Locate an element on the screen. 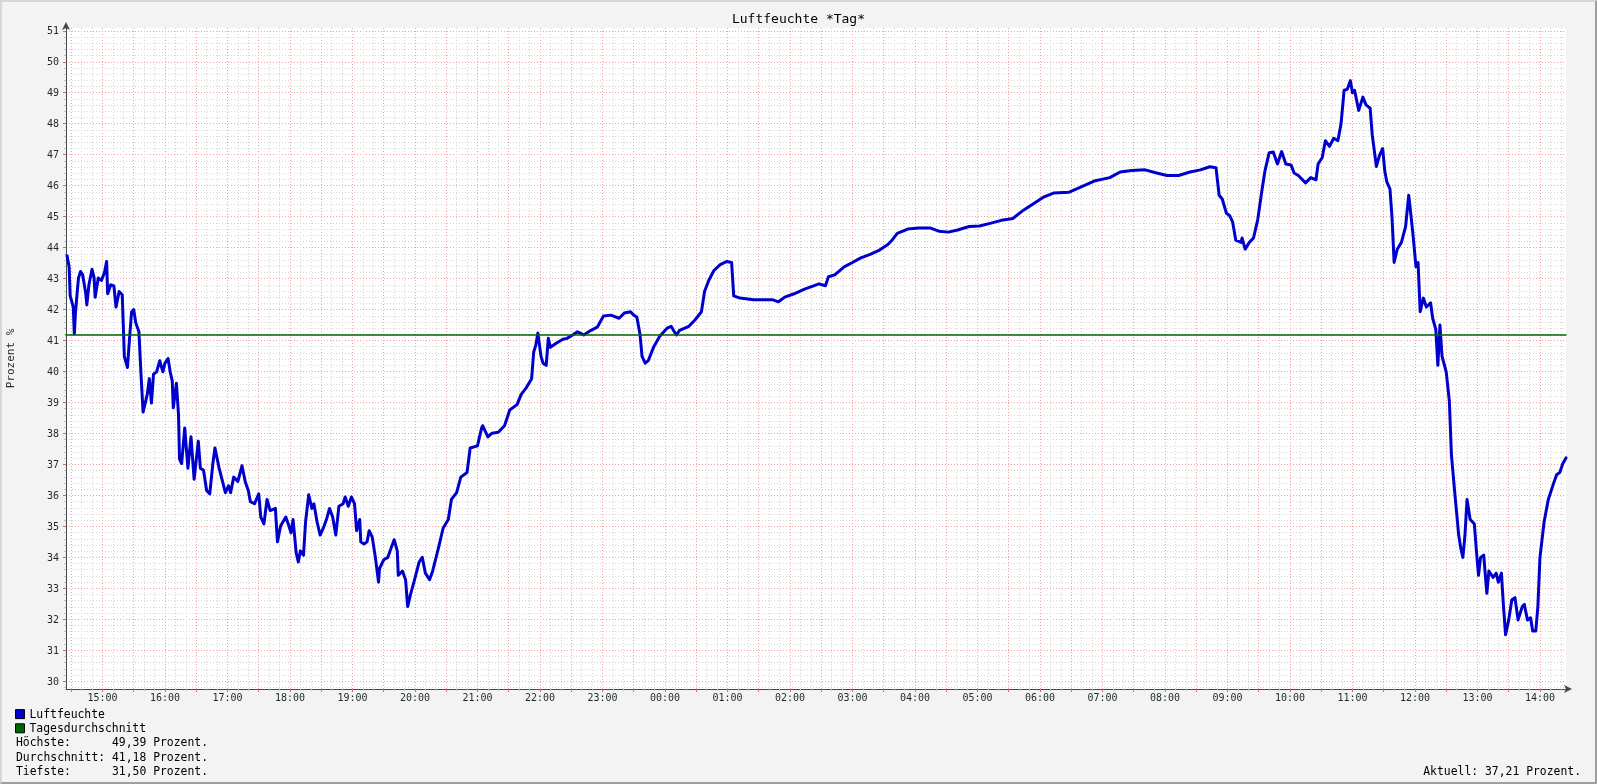 Image resolution: width=1597 pixels, height=784 pixels. x-tick-label: 19:00 is located at coordinates (352, 697).